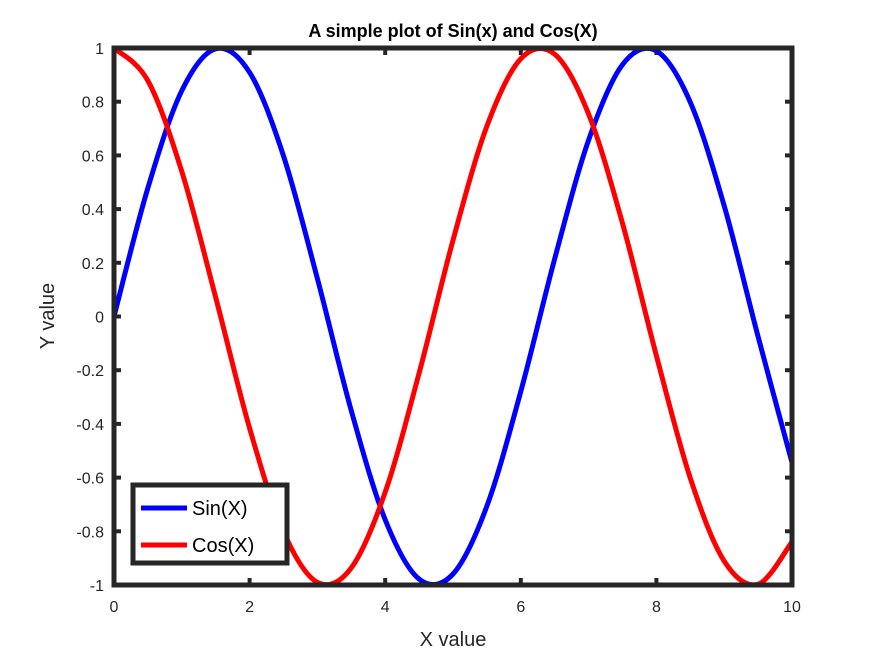 The image size is (875, 656). I want to click on legend-label-cos: Cos(X), so click(223, 546).